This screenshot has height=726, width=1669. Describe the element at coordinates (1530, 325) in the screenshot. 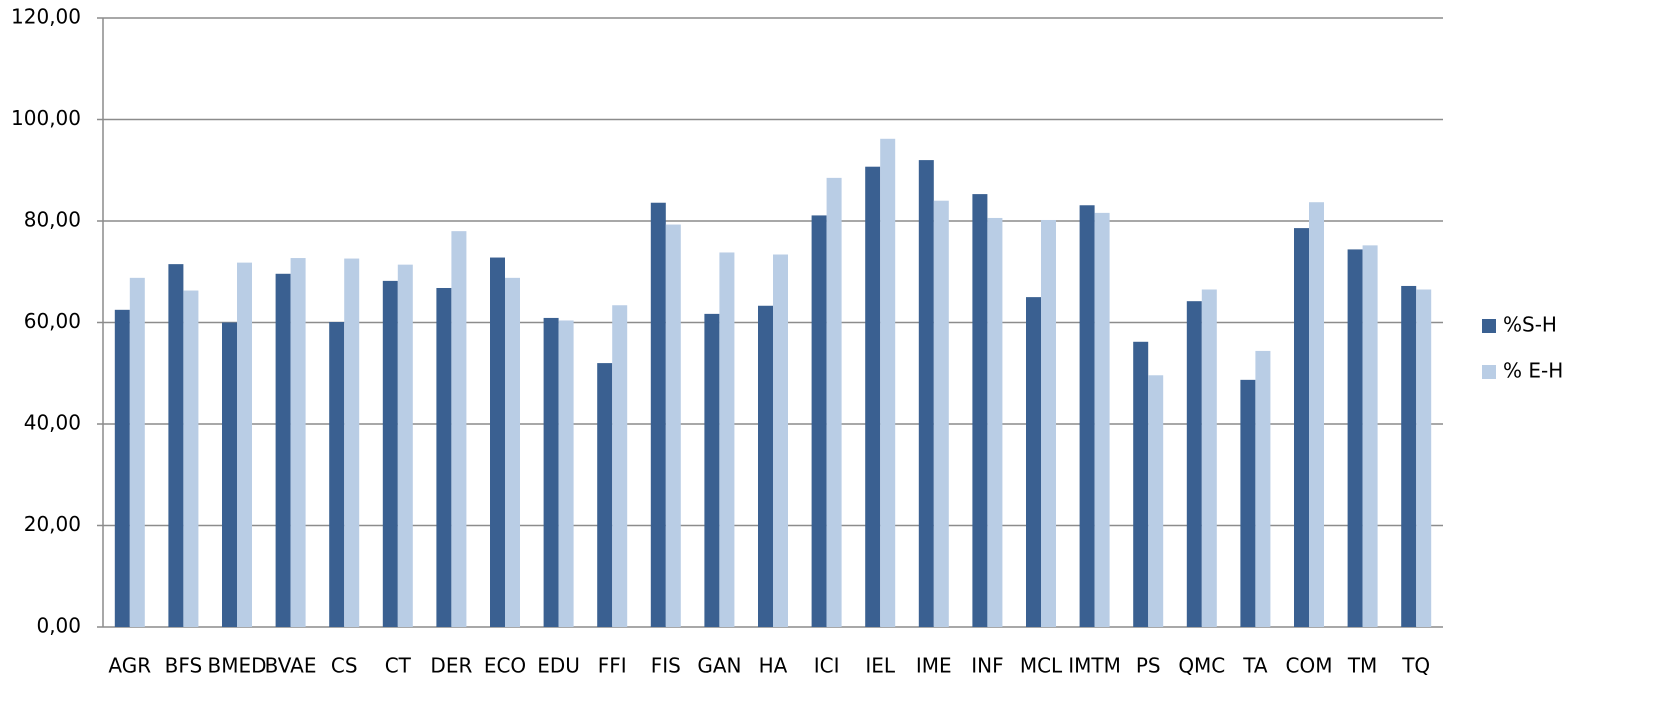

I see `legend-label: %S-H` at that location.